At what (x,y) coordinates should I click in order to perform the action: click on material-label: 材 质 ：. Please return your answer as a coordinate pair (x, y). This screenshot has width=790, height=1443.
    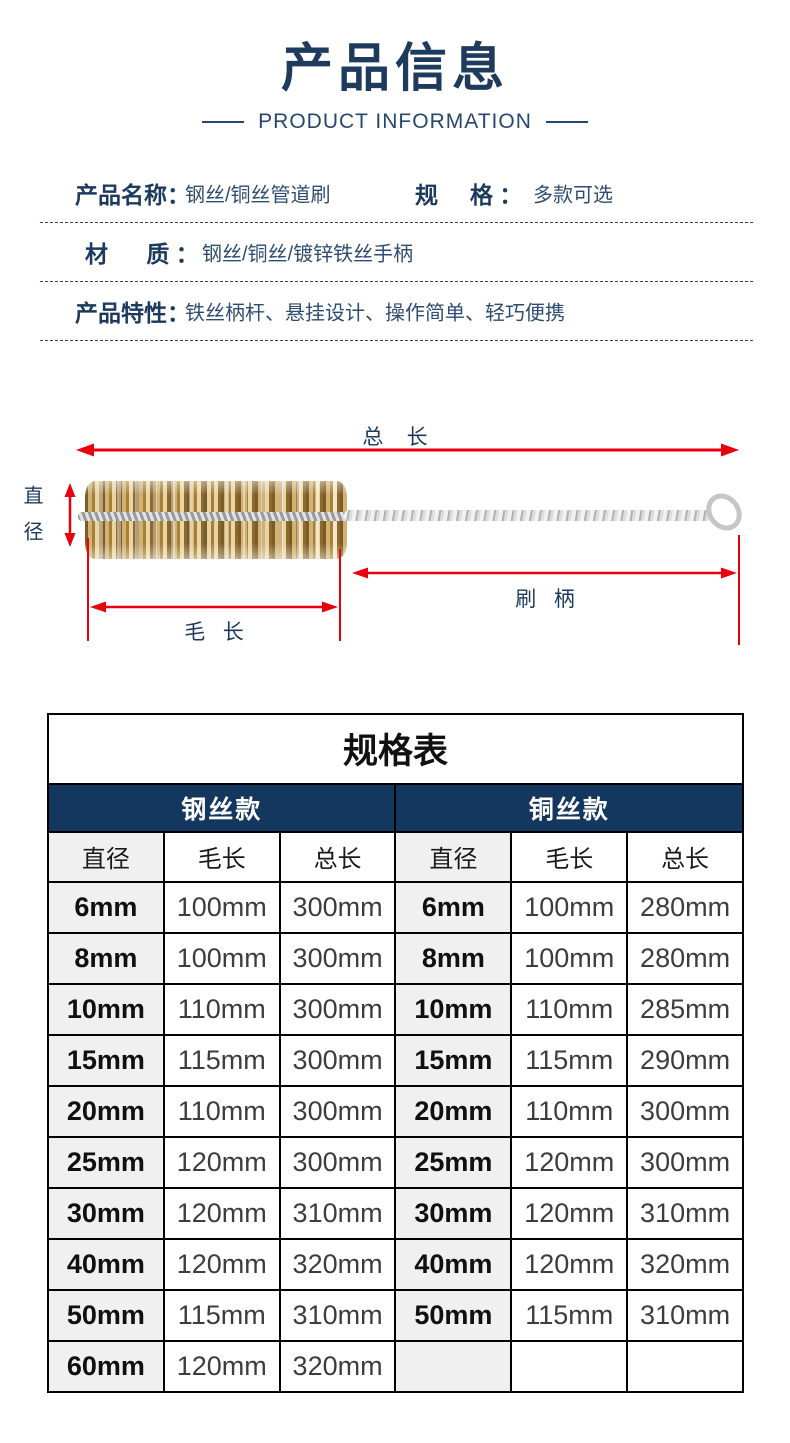
    Looking at the image, I should click on (142, 253).